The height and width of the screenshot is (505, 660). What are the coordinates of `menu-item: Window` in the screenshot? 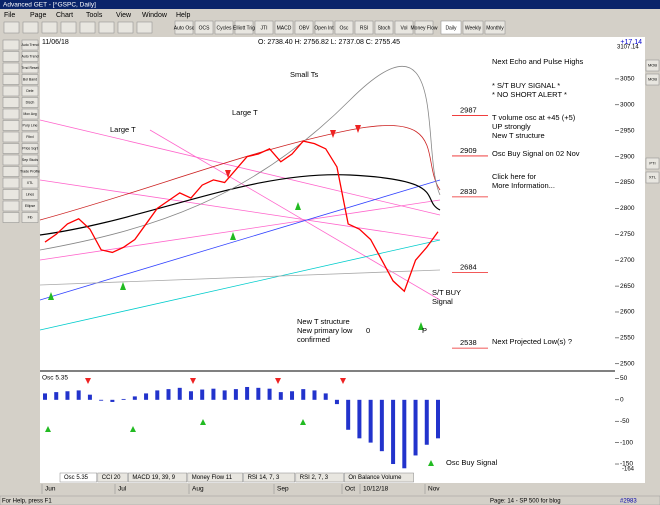 It's located at (155, 15).